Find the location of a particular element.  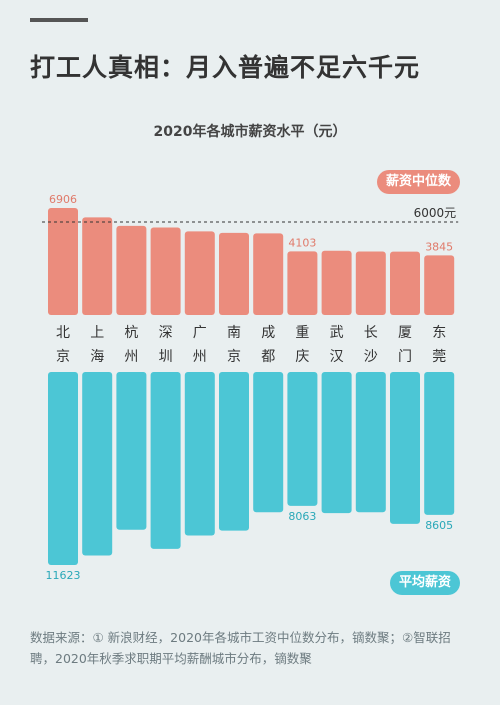

average-data-label: 8605 is located at coordinates (439, 525).